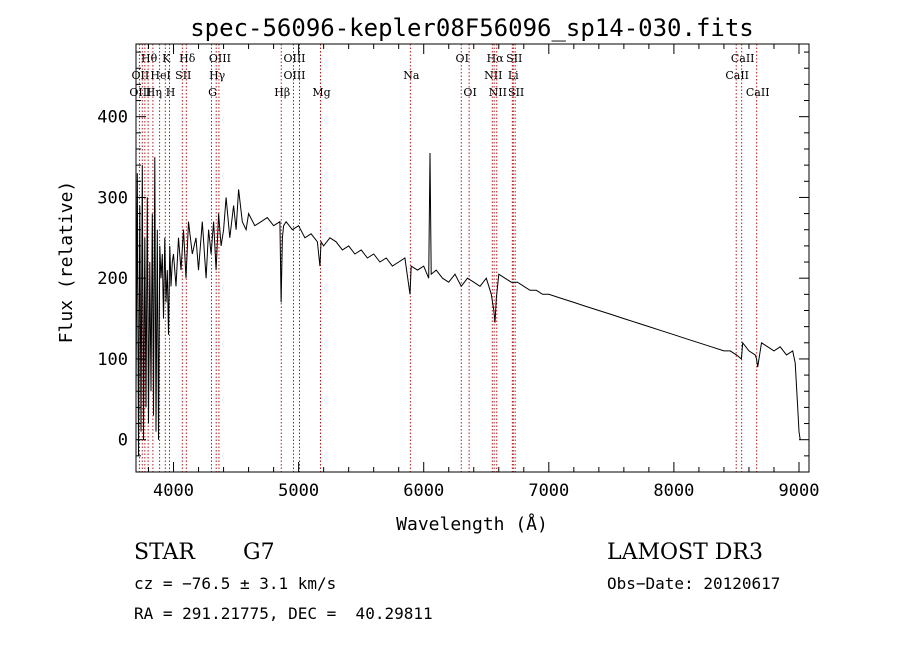  What do you see at coordinates (298, 491) in the screenshot?
I see `x-tick-label: 5000` at bounding box center [298, 491].